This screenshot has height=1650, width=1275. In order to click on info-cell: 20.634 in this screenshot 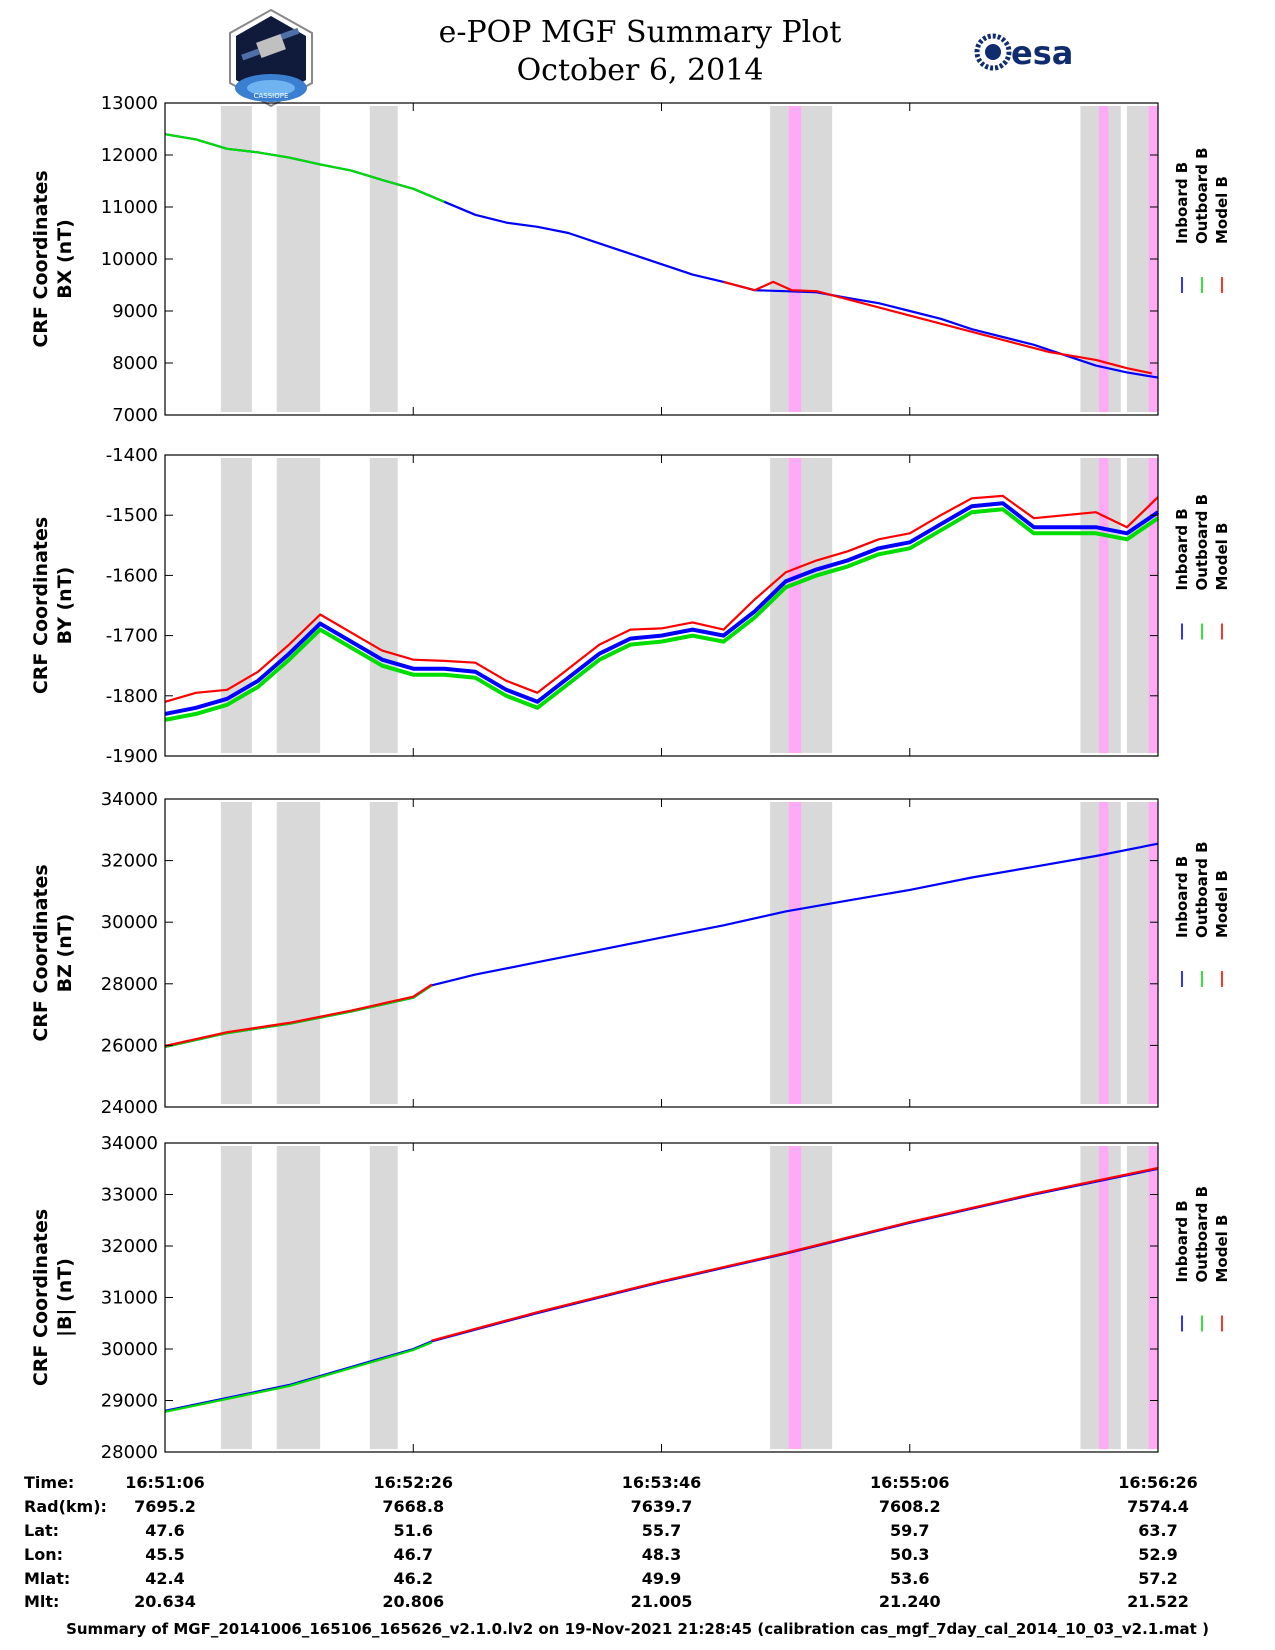, I will do `click(165, 1601)`.